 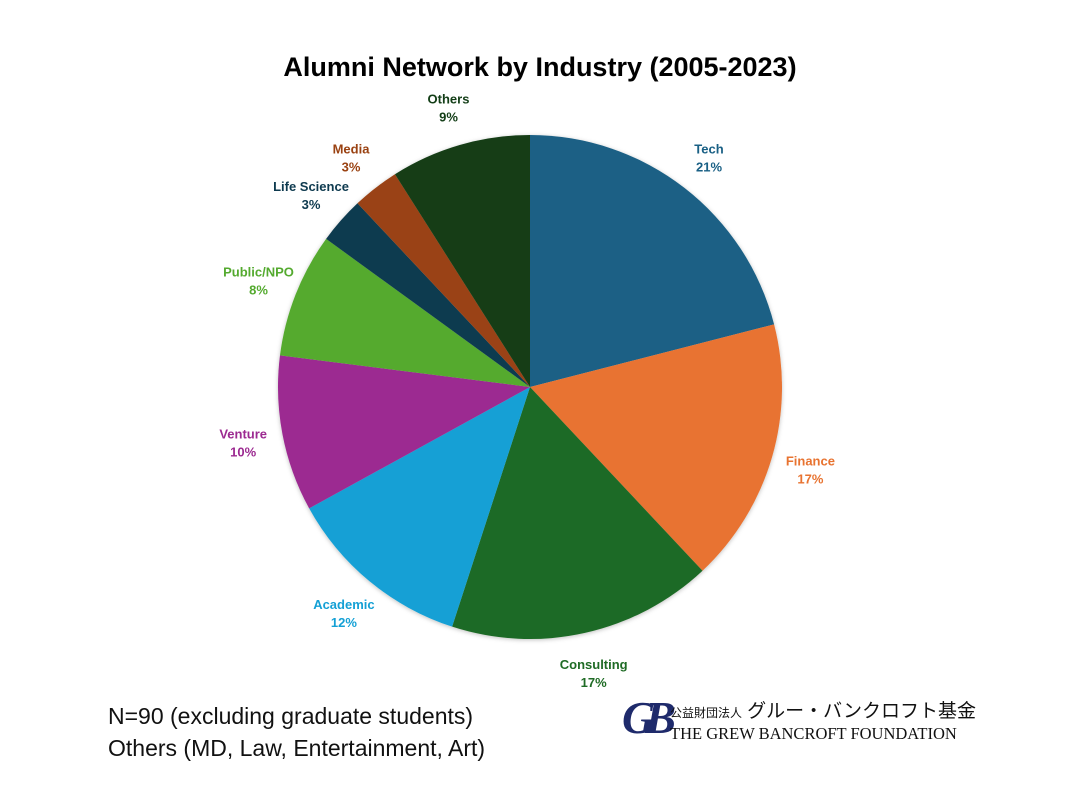 What do you see at coordinates (813, 733) in the screenshot?
I see `logo-english-name: THE GREW BANCROFT FOUNDATION` at bounding box center [813, 733].